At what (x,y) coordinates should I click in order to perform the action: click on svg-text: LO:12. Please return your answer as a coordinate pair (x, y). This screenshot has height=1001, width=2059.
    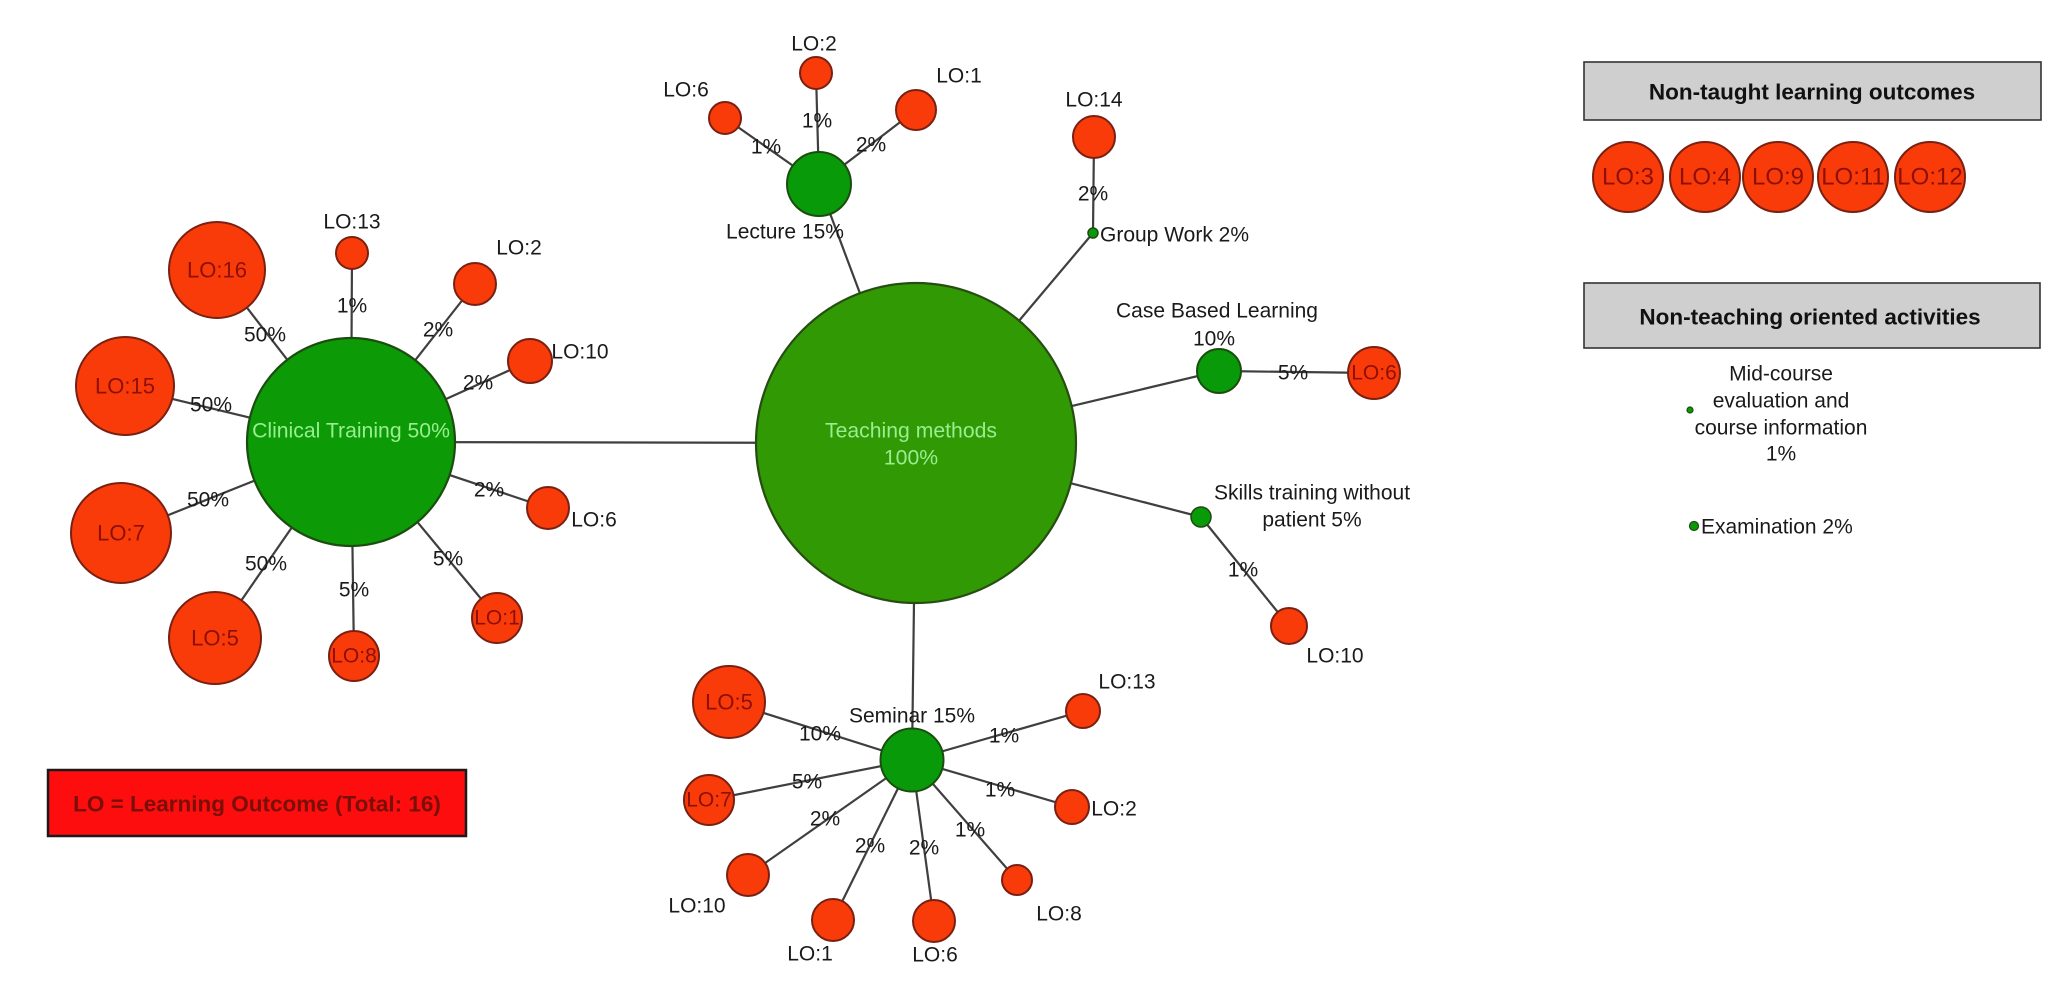
    Looking at the image, I should click on (1929, 177).